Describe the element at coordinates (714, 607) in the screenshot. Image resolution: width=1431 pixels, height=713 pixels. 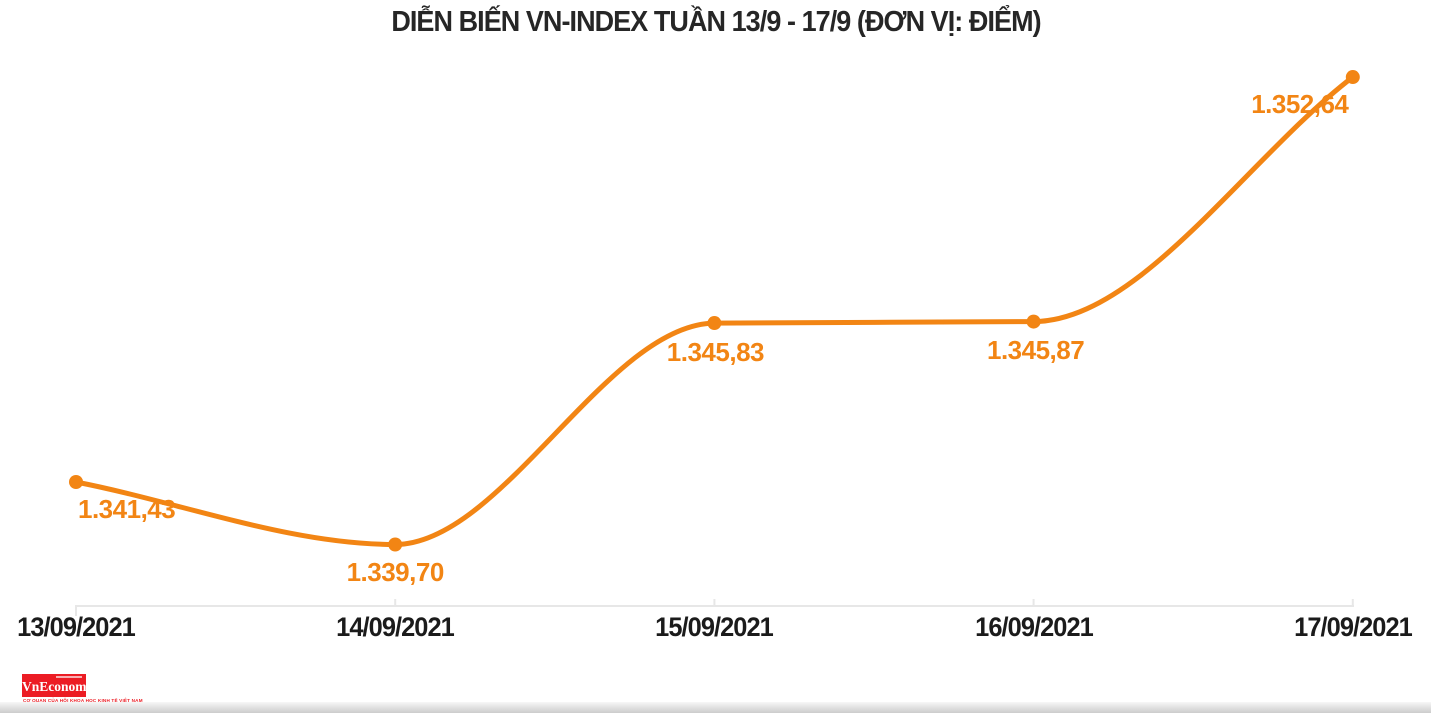
I see `x-axis` at that location.